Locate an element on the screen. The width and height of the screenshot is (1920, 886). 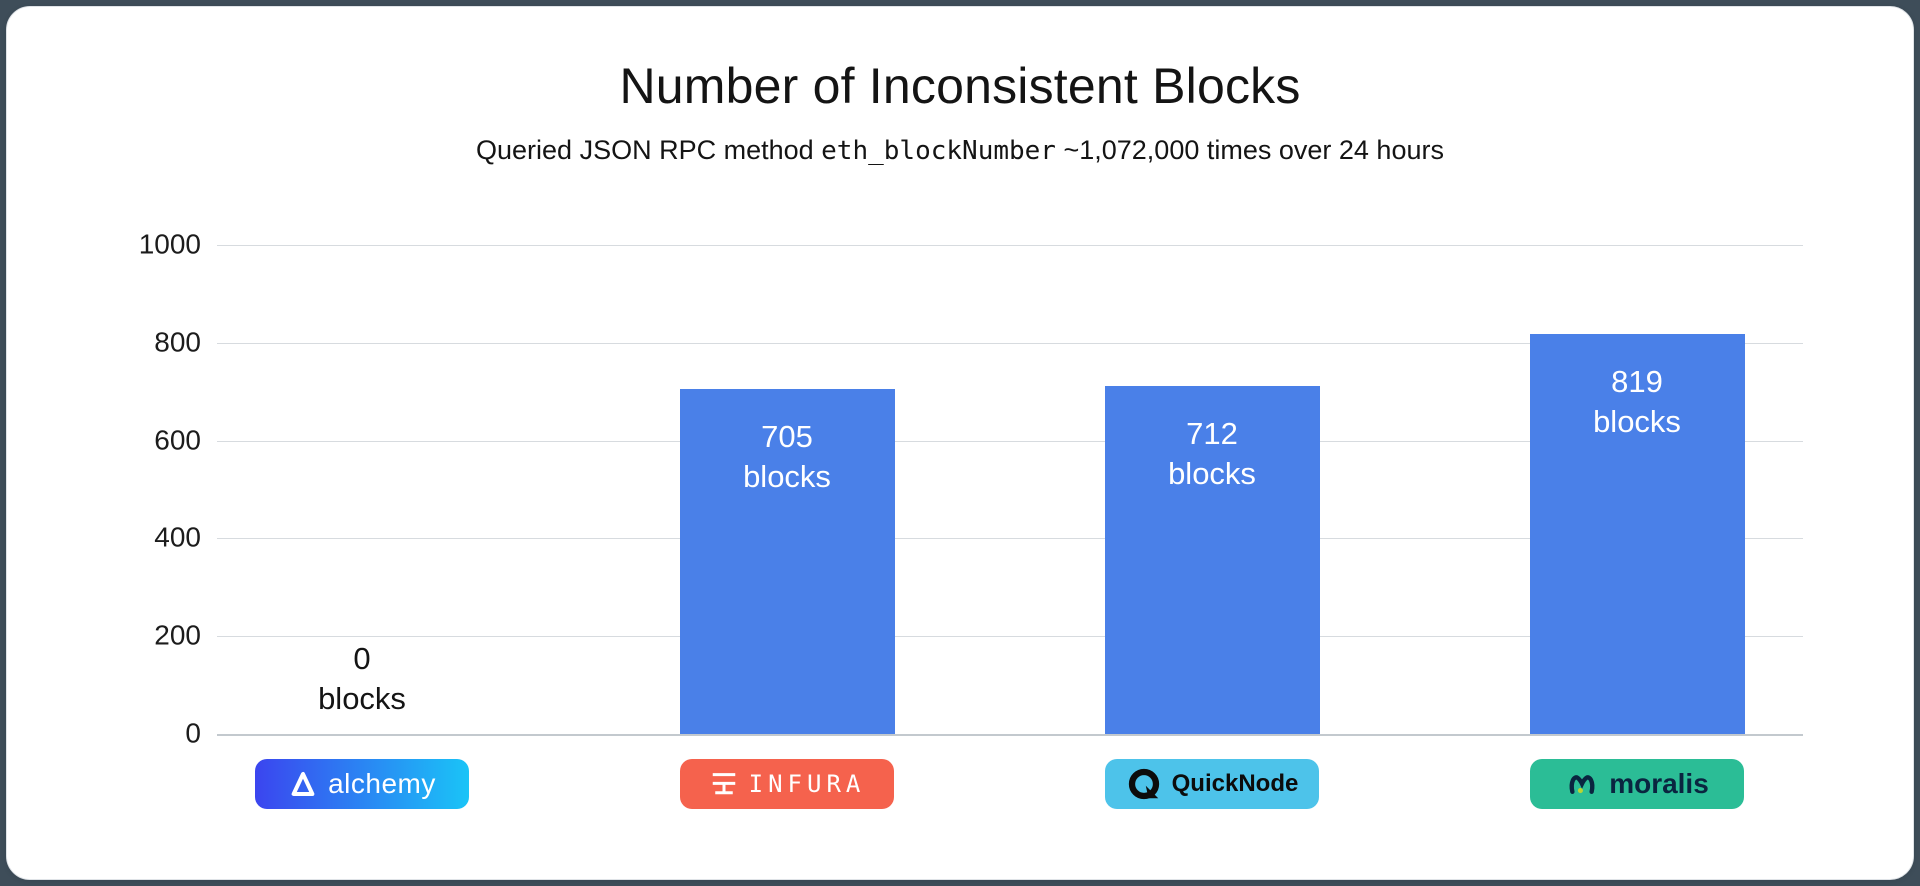
y-axis-tick: 600 is located at coordinates (177, 439).